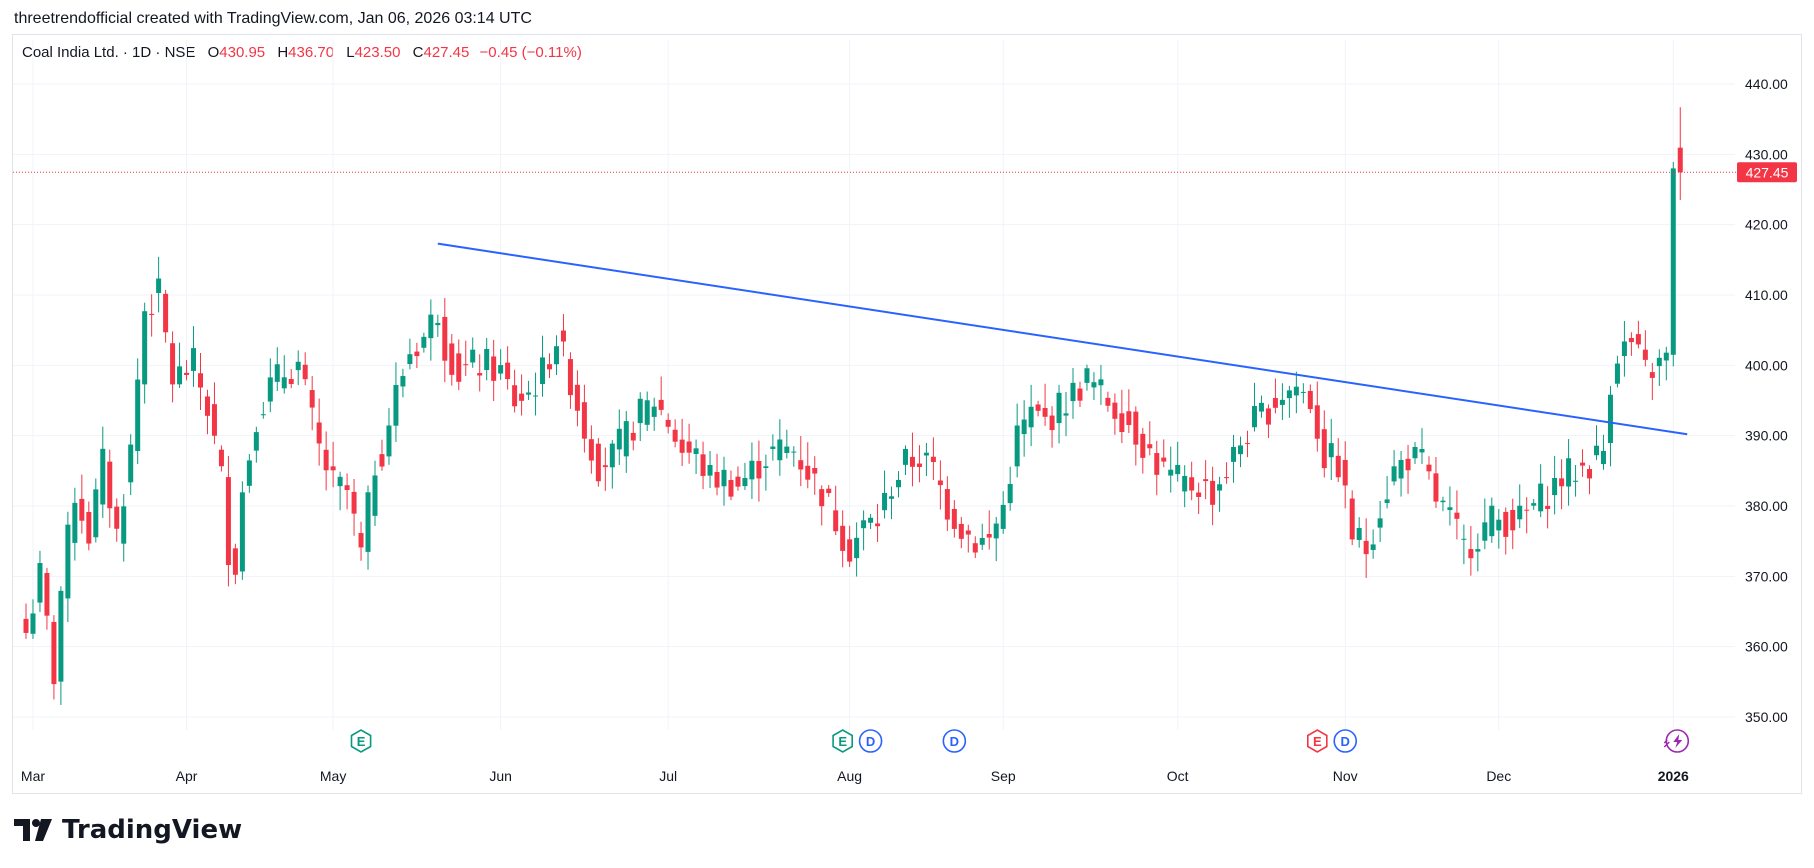 The width and height of the screenshot is (1814, 868). What do you see at coordinates (109, 52) in the screenshot?
I see `symbol-label: Coal India Ltd. · 1D · NSE` at bounding box center [109, 52].